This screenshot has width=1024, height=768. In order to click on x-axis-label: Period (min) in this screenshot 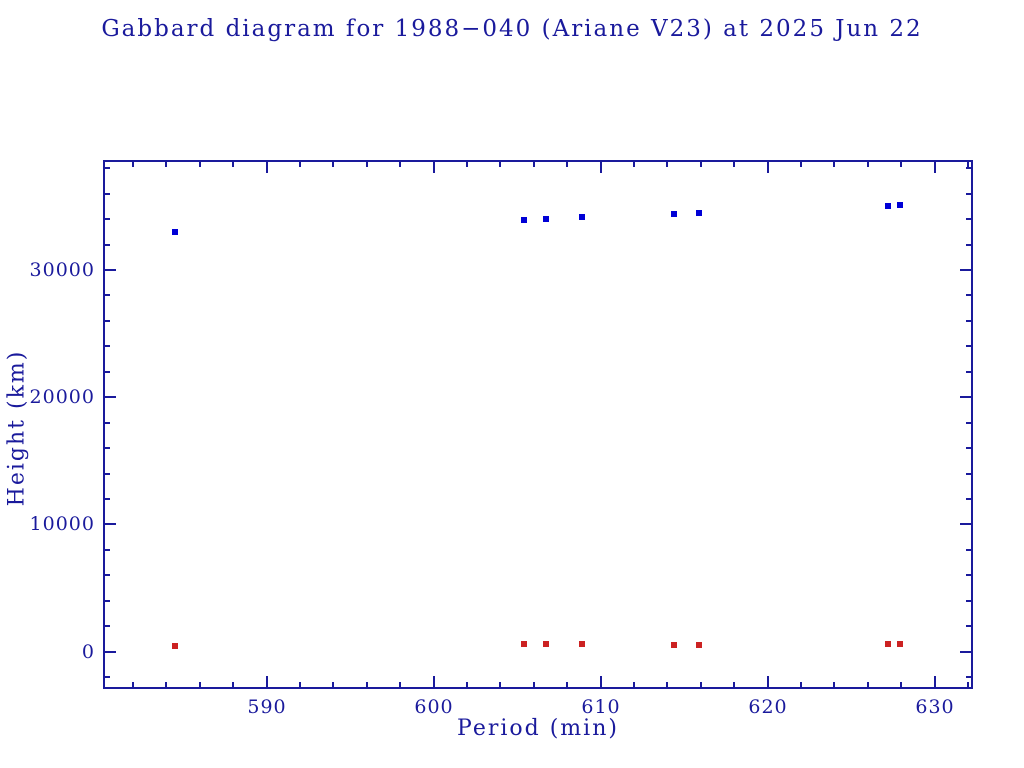, I will do `click(538, 728)`.